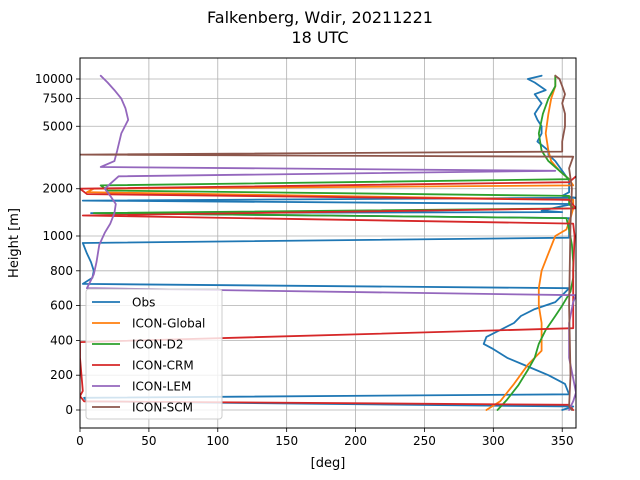  I want to click on y-tick-label: 0, so click(69, 410).